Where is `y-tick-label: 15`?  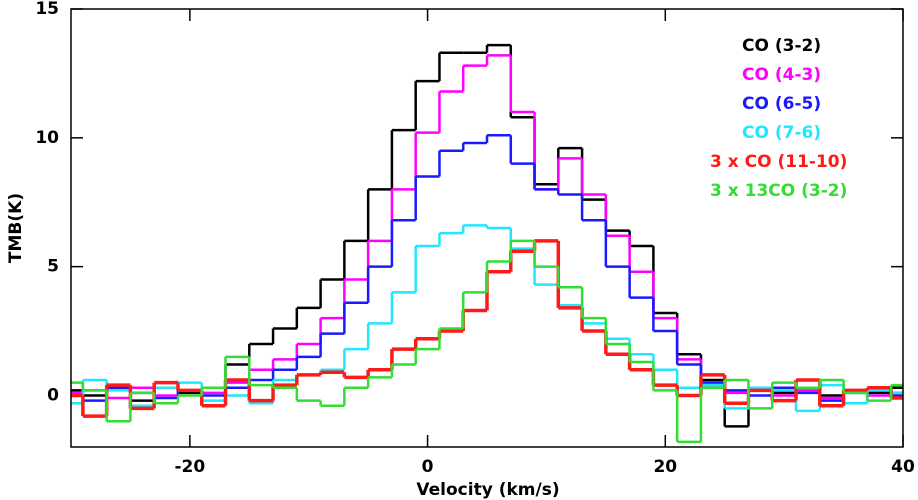
y-tick-label: 15 is located at coordinates (47, 9).